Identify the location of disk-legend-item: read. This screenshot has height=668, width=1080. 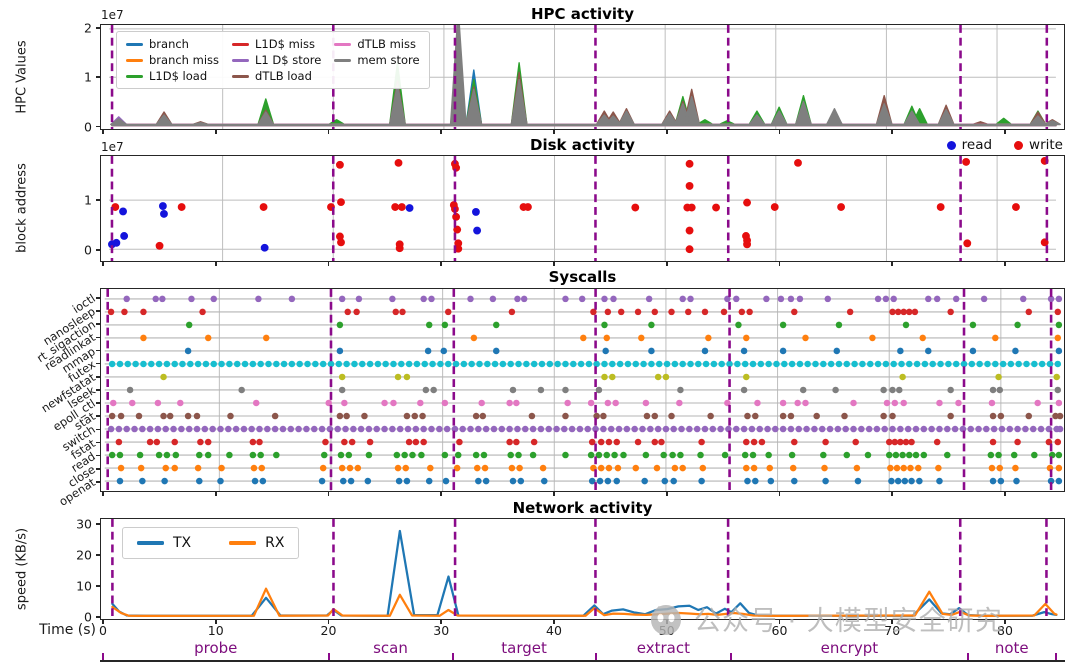
(969, 145).